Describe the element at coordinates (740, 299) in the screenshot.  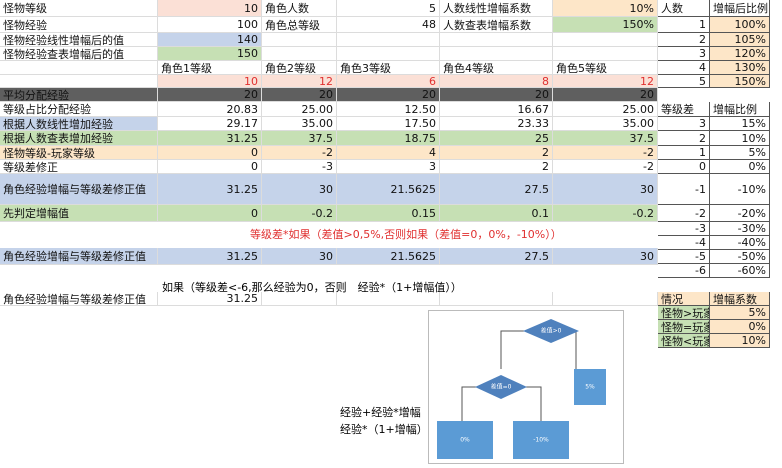
I see `cell: 增幅系数` at that location.